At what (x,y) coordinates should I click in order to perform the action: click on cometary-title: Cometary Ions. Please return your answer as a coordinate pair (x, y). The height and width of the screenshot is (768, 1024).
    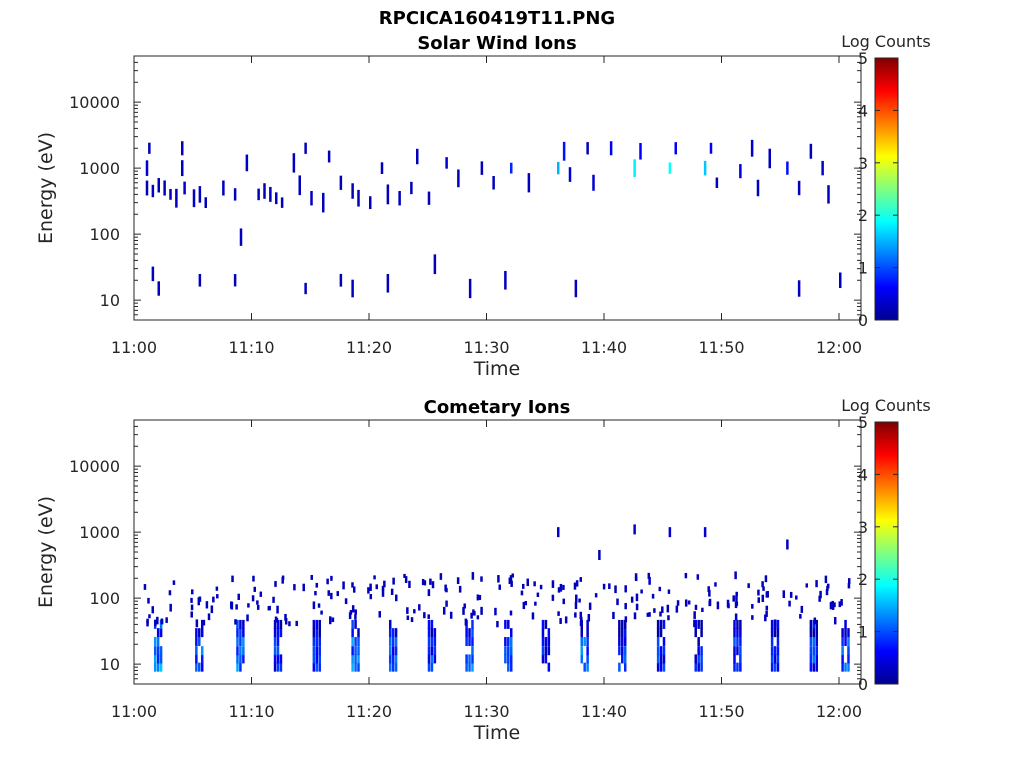
    Looking at the image, I should click on (497, 407).